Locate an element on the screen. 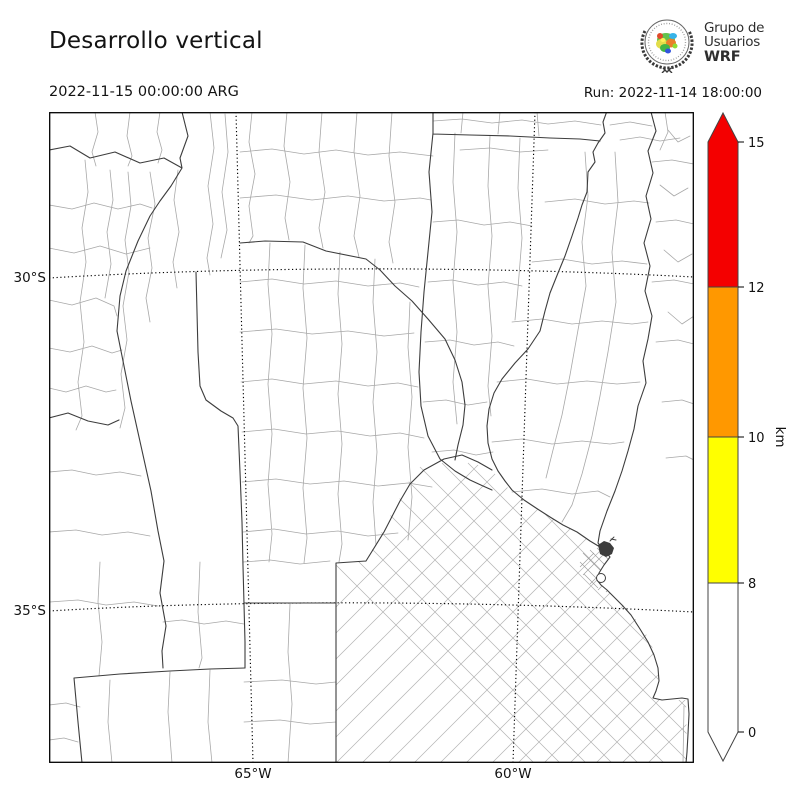 The image size is (800, 800). lon-label-65w: 65°W is located at coordinates (253, 774).